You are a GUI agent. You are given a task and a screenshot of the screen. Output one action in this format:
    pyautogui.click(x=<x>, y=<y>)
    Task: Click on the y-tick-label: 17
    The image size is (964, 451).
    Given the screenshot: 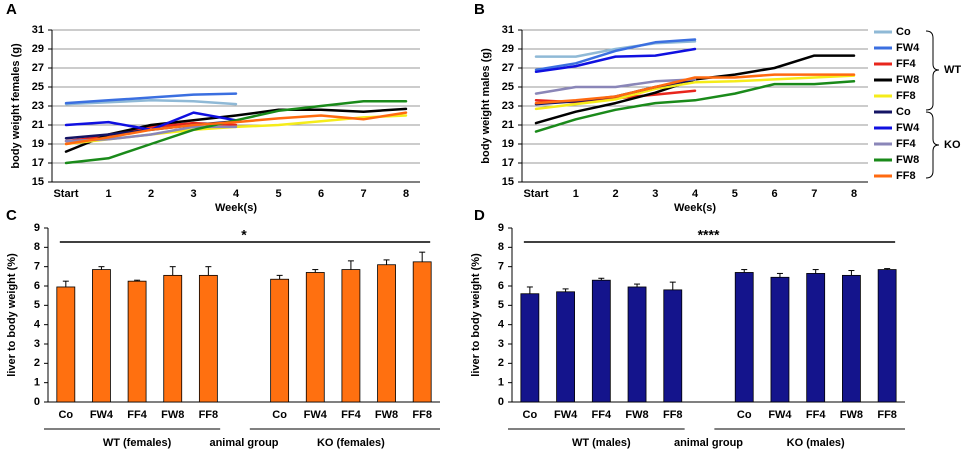 What is the action you would take?
    pyautogui.click(x=38, y=163)
    